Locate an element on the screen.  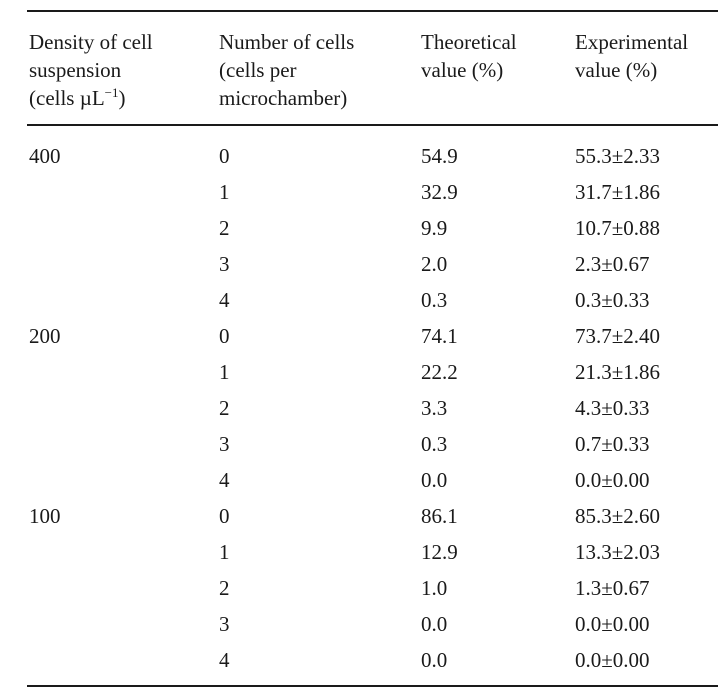
cell-experimental: 0.3±0.33 is located at coordinates (612, 300).